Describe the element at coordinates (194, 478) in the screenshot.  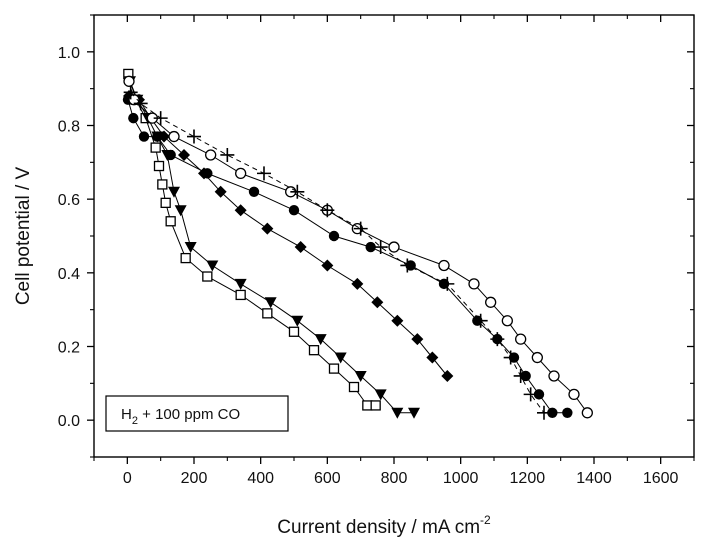
I see `x-tick-label: 200` at that location.